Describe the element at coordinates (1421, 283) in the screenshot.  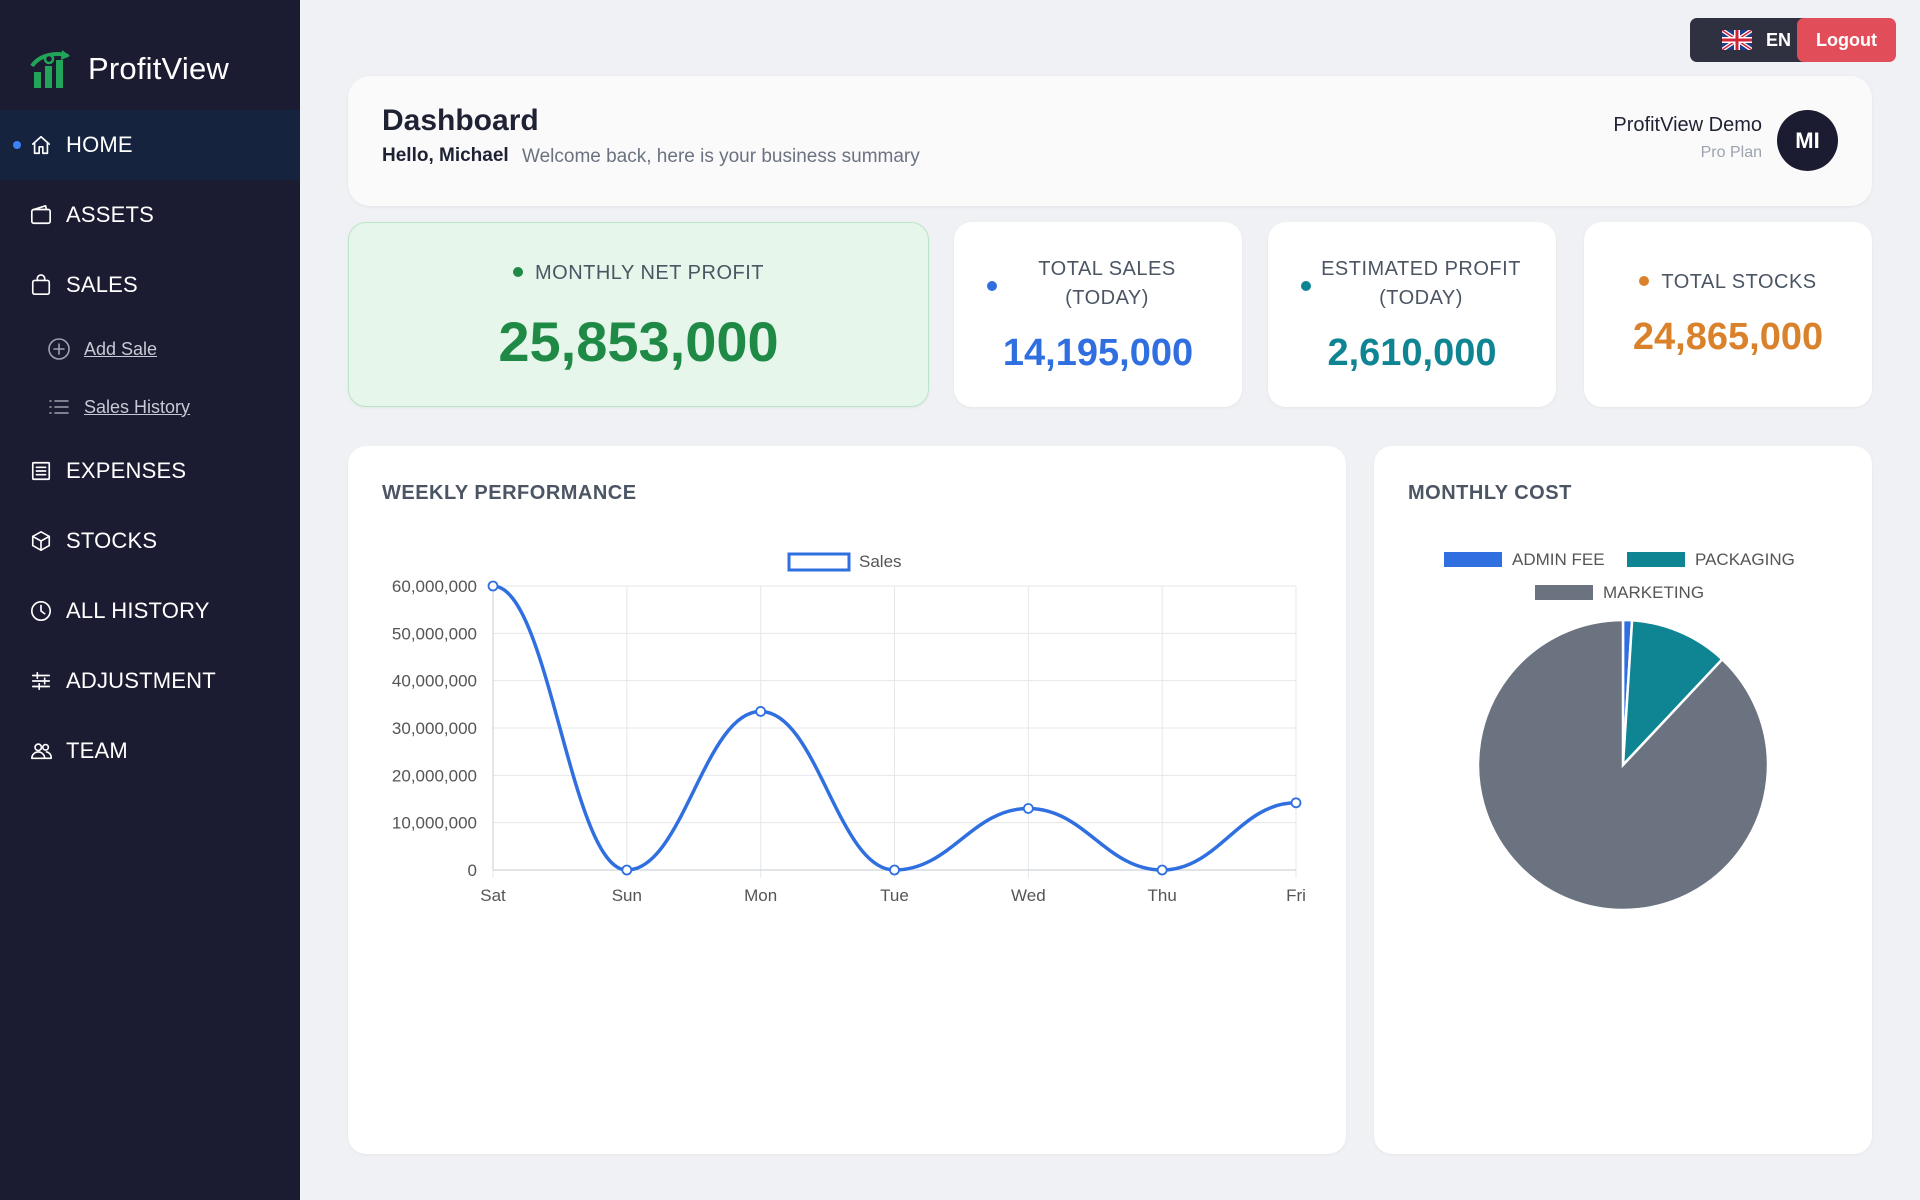
I see `stat-title: ESTIMATED PROFIT (TODAY)` at that location.